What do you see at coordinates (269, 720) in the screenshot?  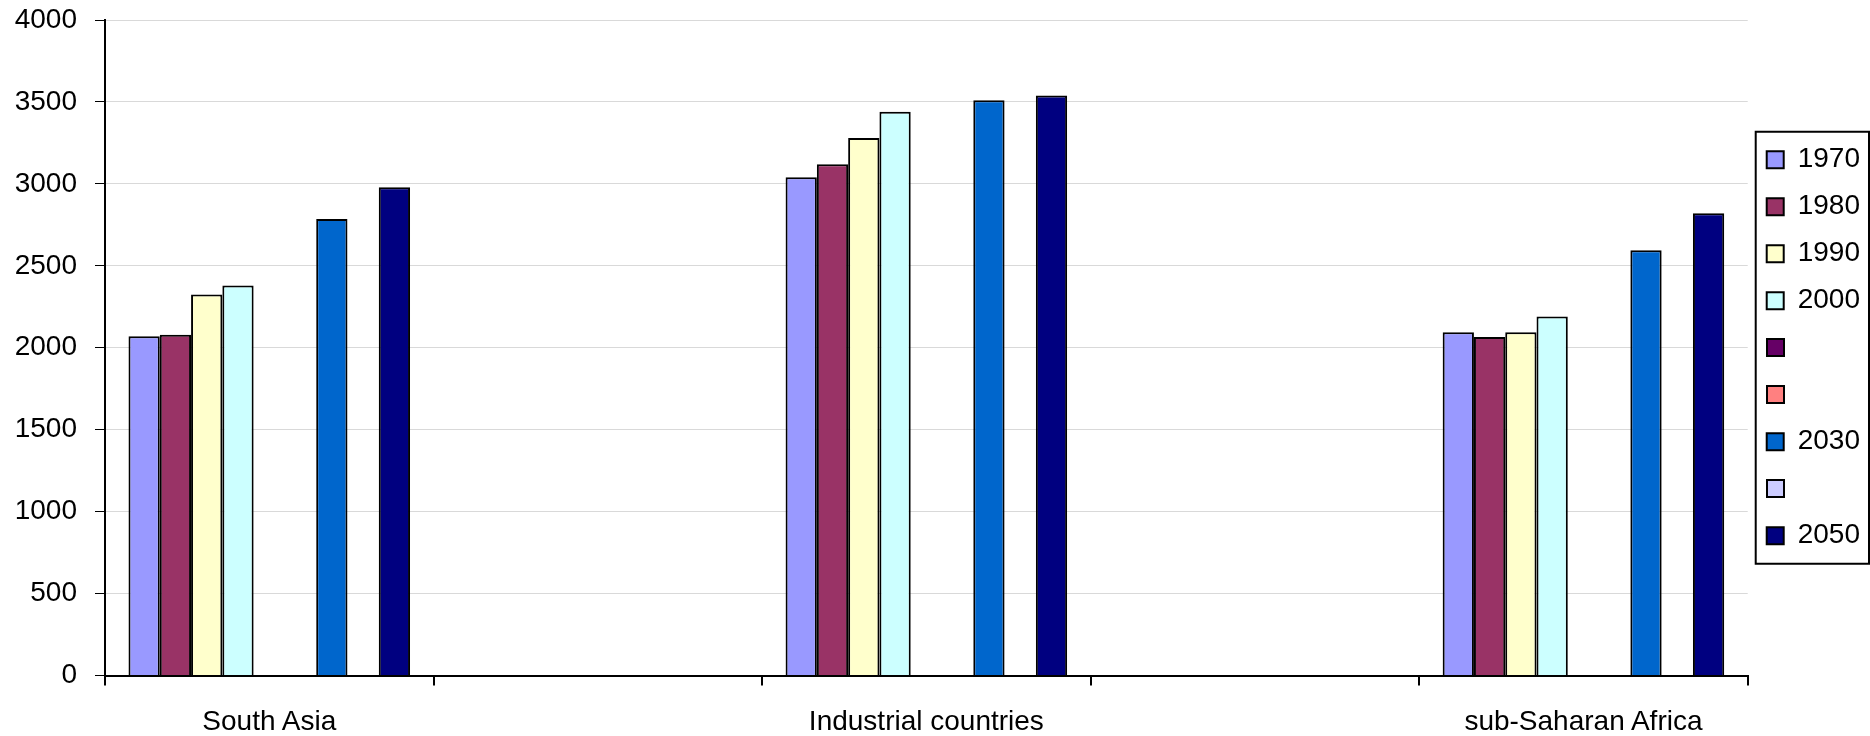 I see `x-tick-label: South Asia` at bounding box center [269, 720].